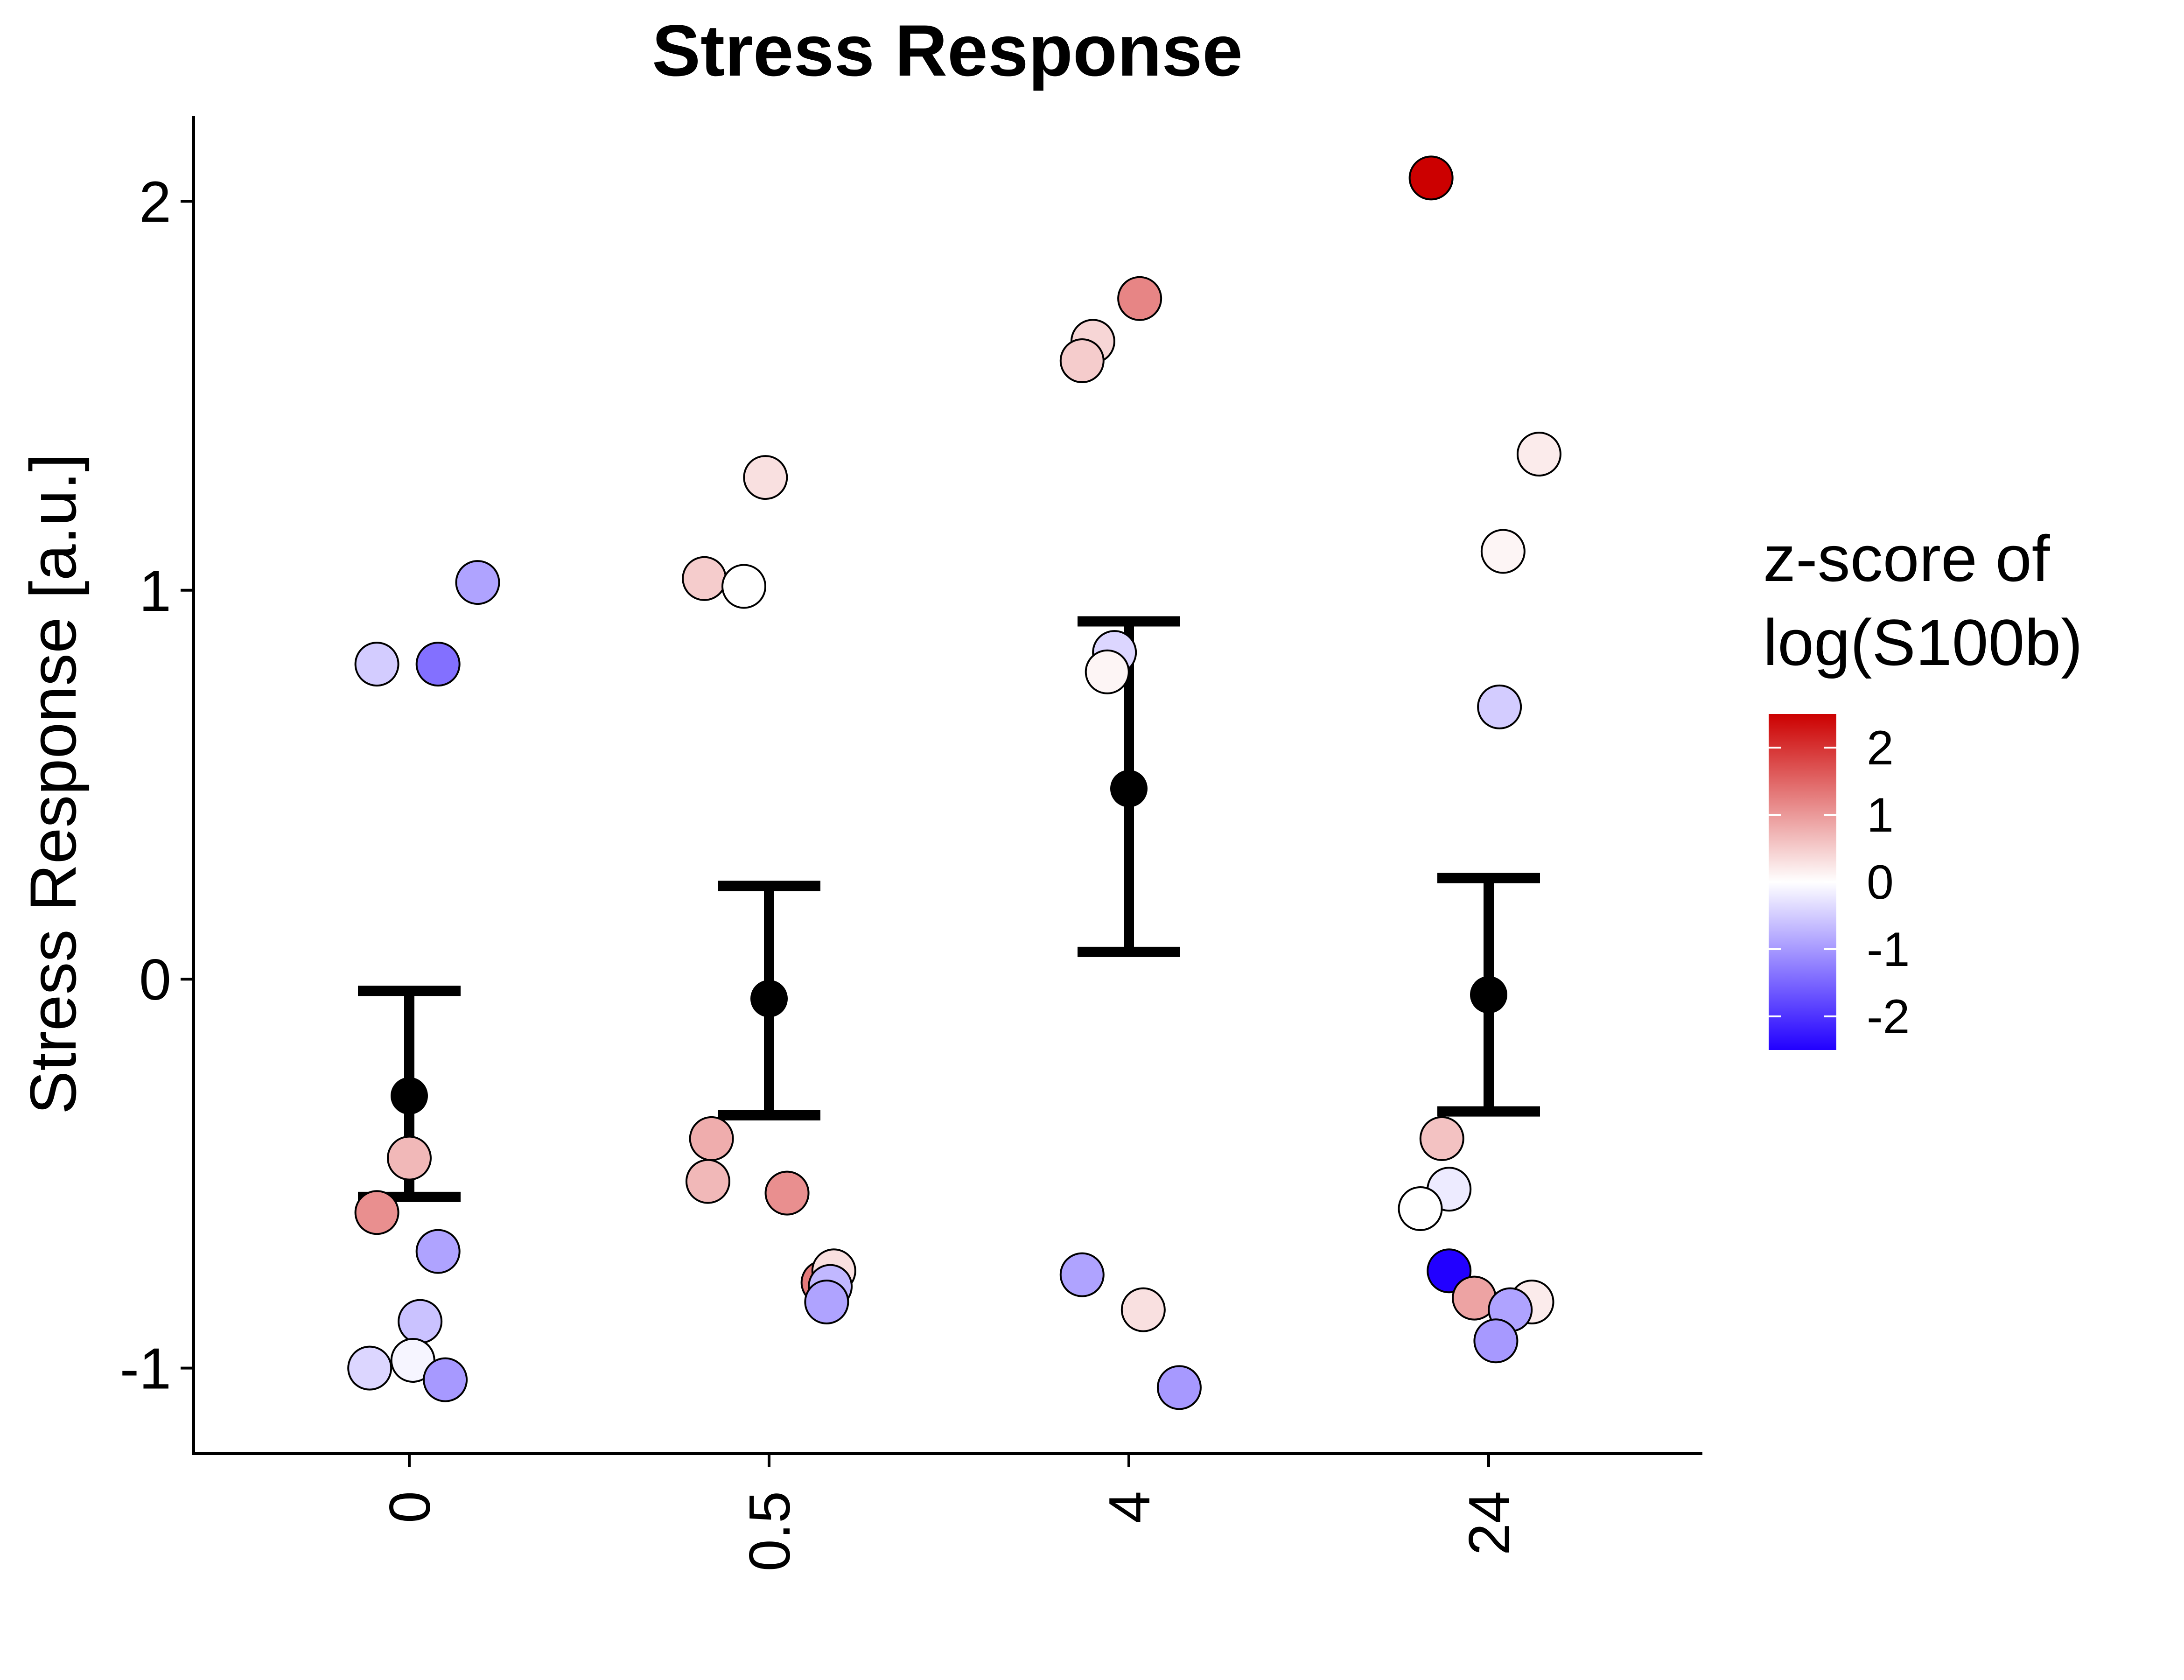  What do you see at coordinates (1880, 882) in the screenshot?
I see `legend-tick-label: 0` at bounding box center [1880, 882].